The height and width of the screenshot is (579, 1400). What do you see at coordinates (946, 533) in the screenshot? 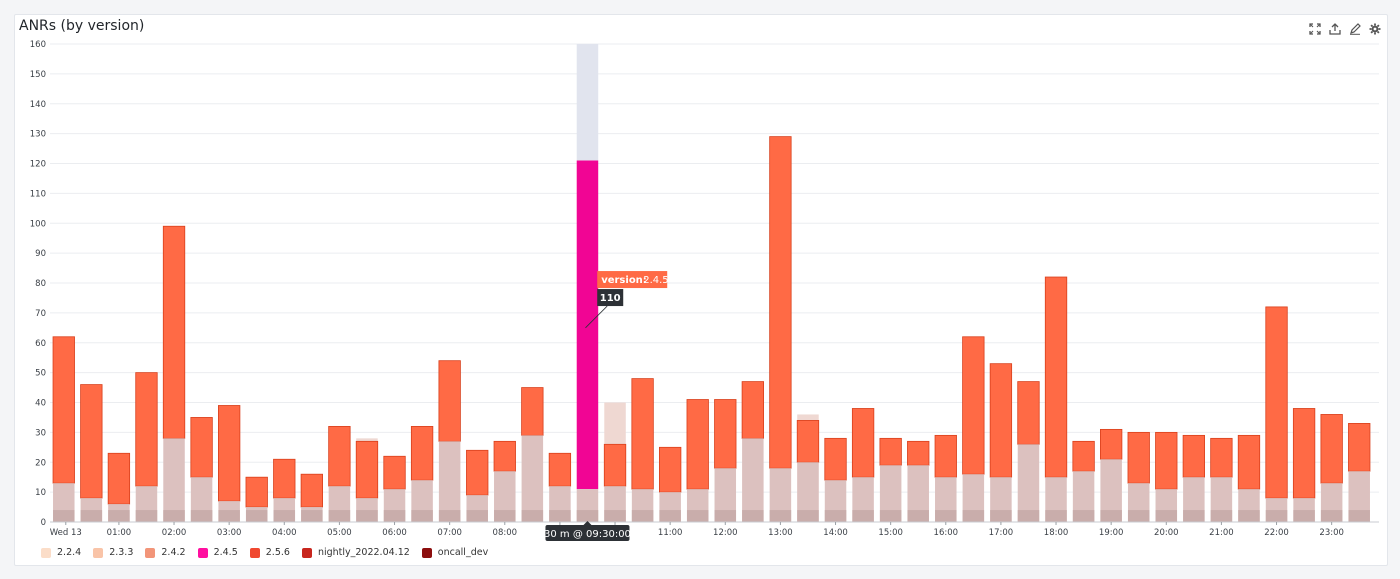
I see `x-tick-label: 16:00` at bounding box center [946, 533].